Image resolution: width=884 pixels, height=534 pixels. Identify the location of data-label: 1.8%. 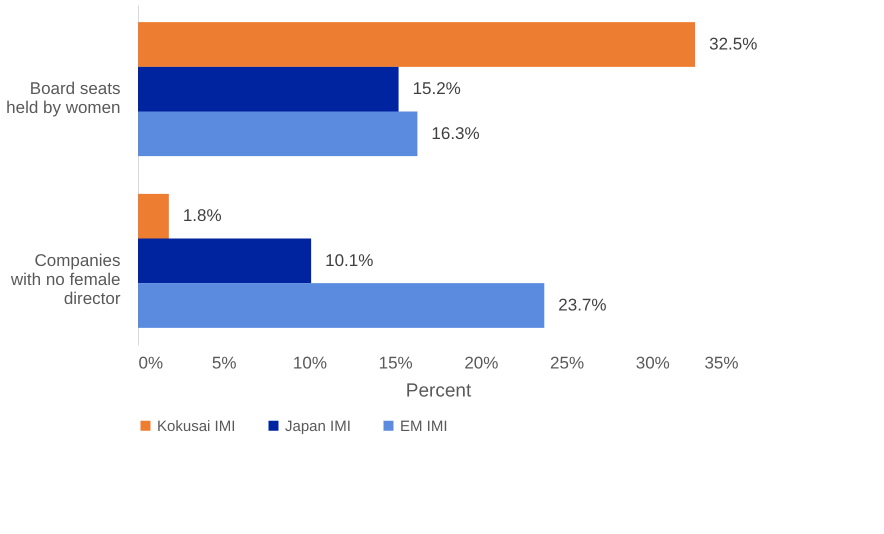
(202, 216).